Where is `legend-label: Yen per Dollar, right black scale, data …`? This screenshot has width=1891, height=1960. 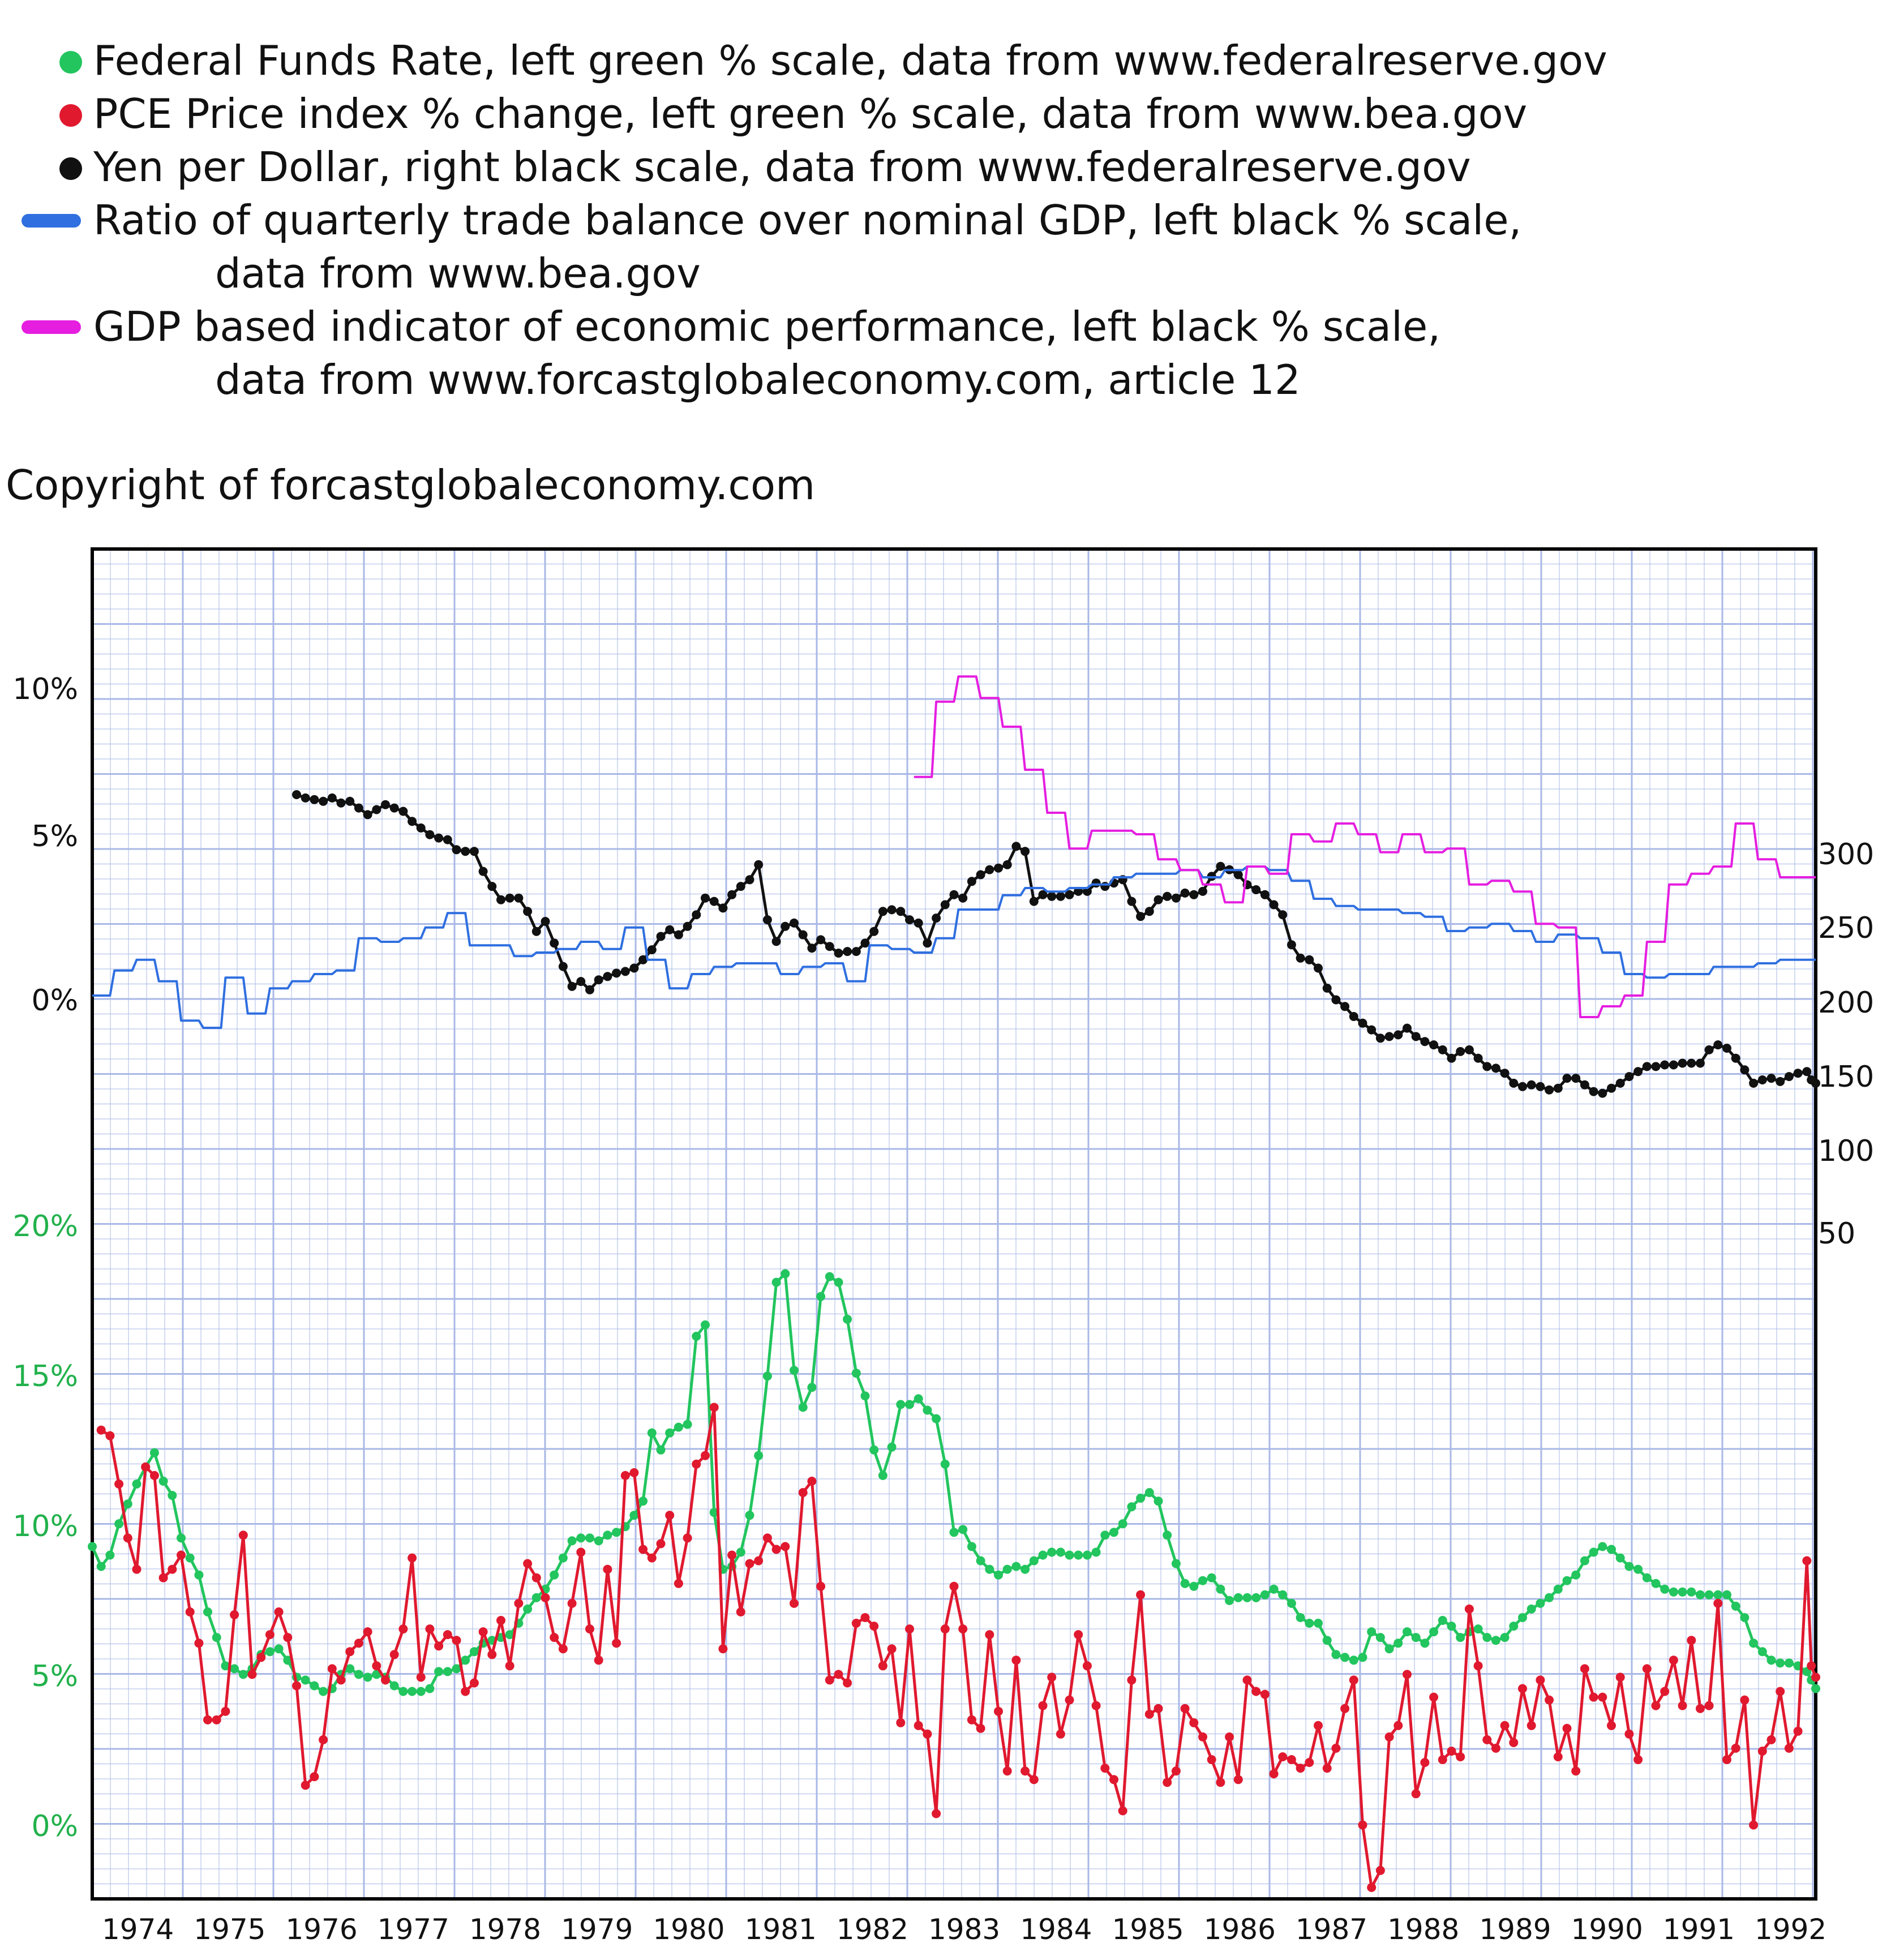
legend-label: Yen per Dollar, right black scale, data … is located at coordinates (782, 167).